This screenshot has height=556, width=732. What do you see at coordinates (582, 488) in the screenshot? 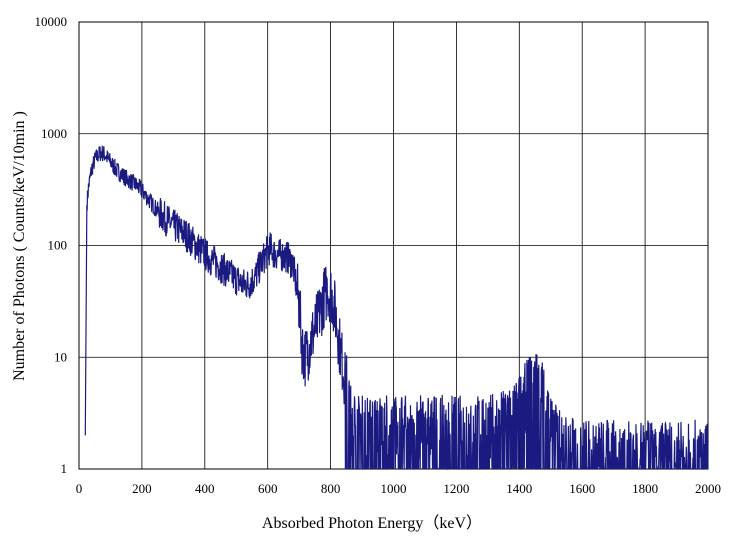
I see `x-tick-label: 1600` at bounding box center [582, 488].